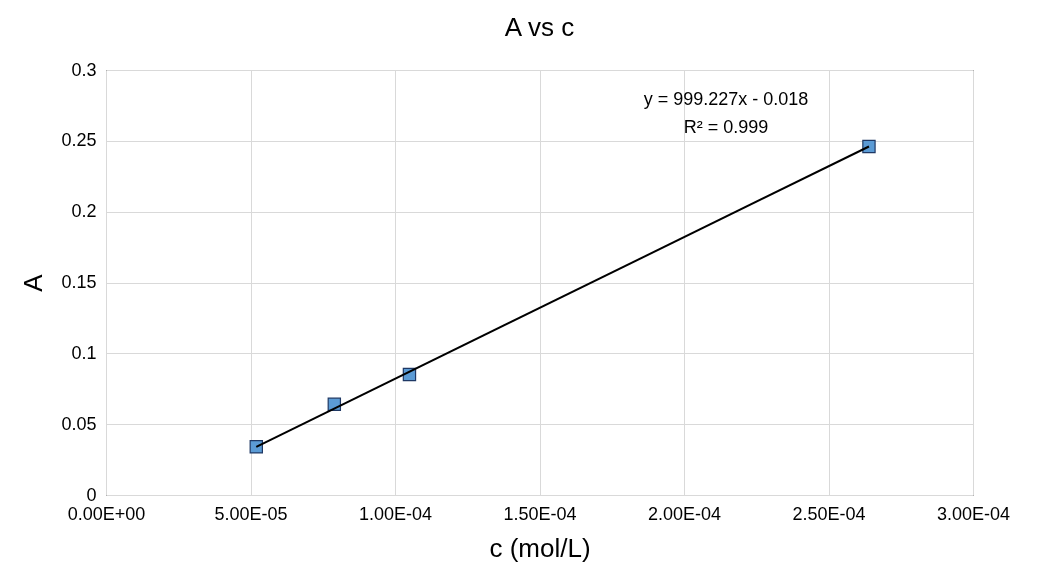 The width and height of the screenshot is (1052, 581). What do you see at coordinates (869, 146) in the screenshot?
I see `point` at bounding box center [869, 146].